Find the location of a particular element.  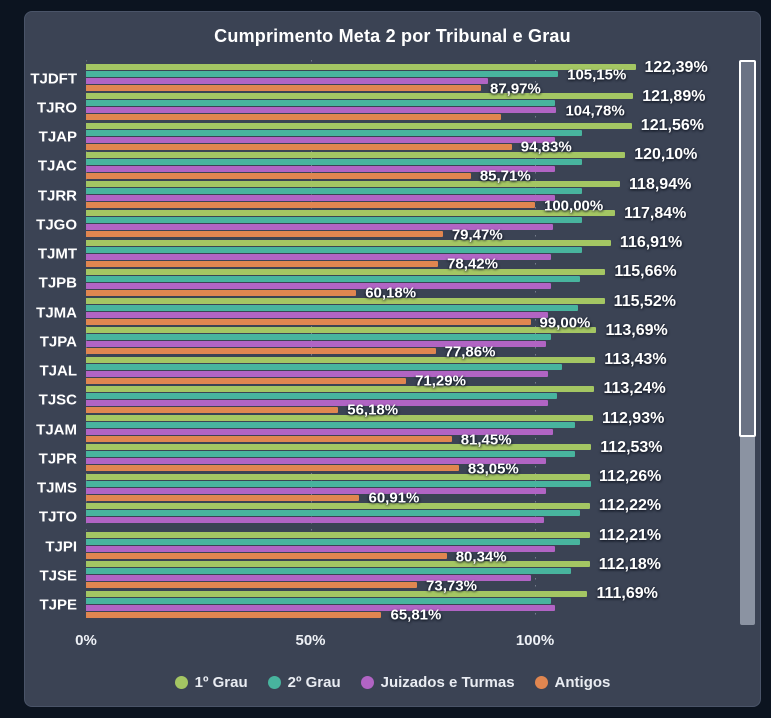

scrollbar-thumb is located at coordinates (747, 248).